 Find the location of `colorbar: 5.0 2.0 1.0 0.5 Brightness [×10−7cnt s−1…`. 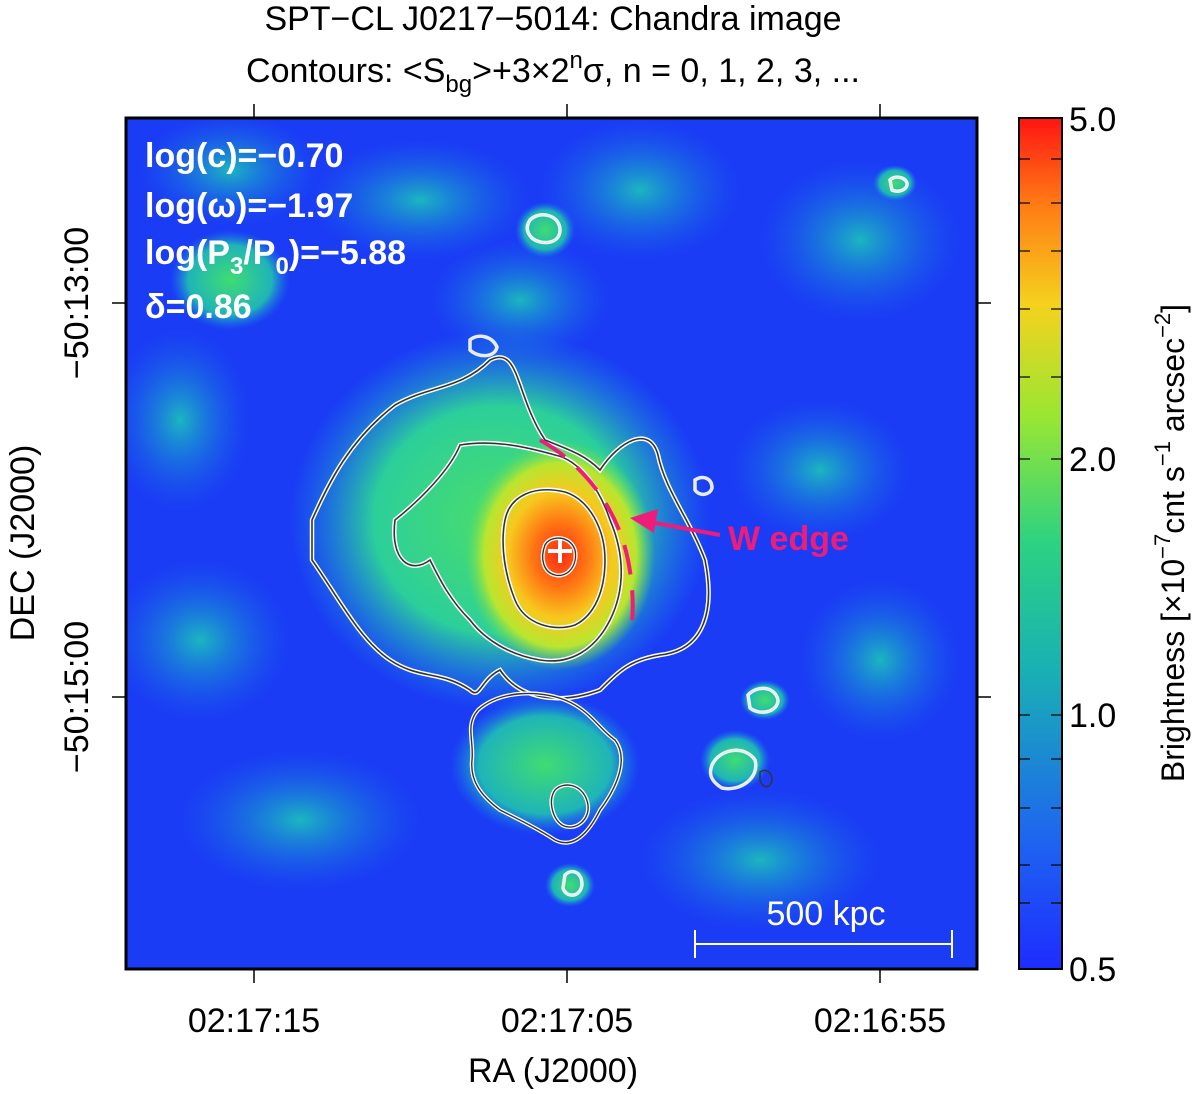

colorbar: 5.0 2.0 1.0 0.5 Brightness [×10−7cnt s−1… is located at coordinates (1104, 545).